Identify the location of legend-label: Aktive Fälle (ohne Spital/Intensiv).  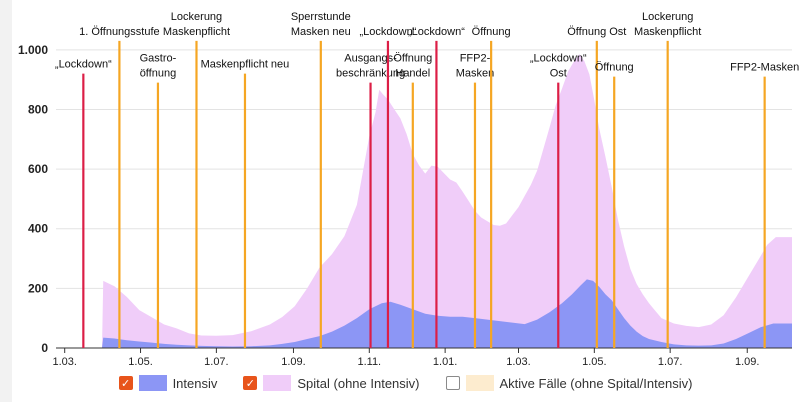
(596, 383).